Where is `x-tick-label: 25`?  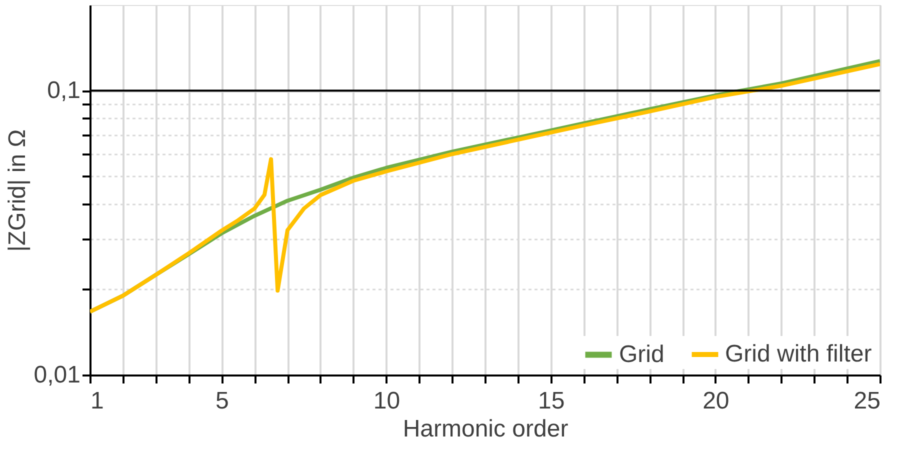 x-tick-label: 25 is located at coordinates (867, 401).